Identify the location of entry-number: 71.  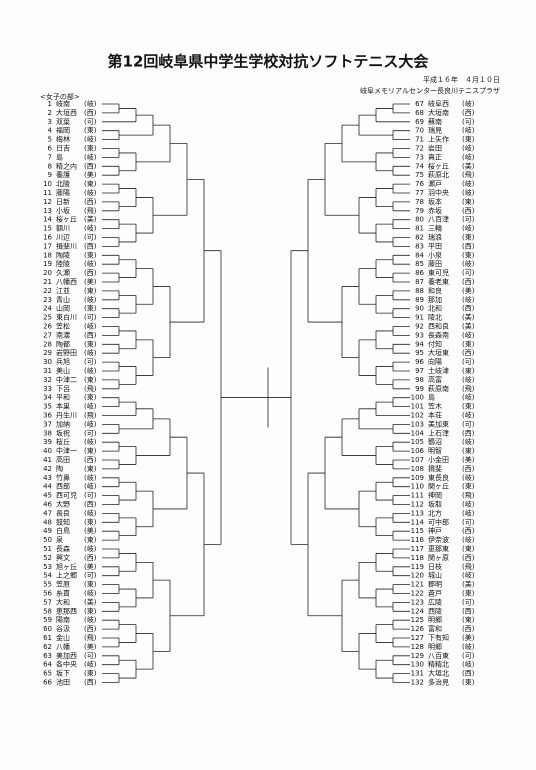
(419, 140).